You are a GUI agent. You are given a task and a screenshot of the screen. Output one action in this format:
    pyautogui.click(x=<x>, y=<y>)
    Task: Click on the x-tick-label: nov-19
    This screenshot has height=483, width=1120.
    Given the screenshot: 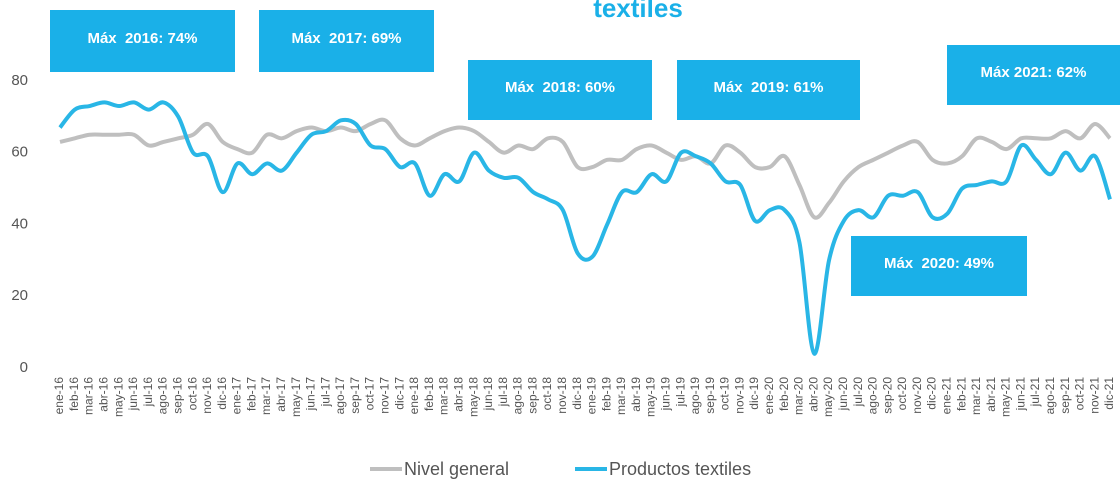 What is the action you would take?
    pyautogui.click(x=739, y=395)
    